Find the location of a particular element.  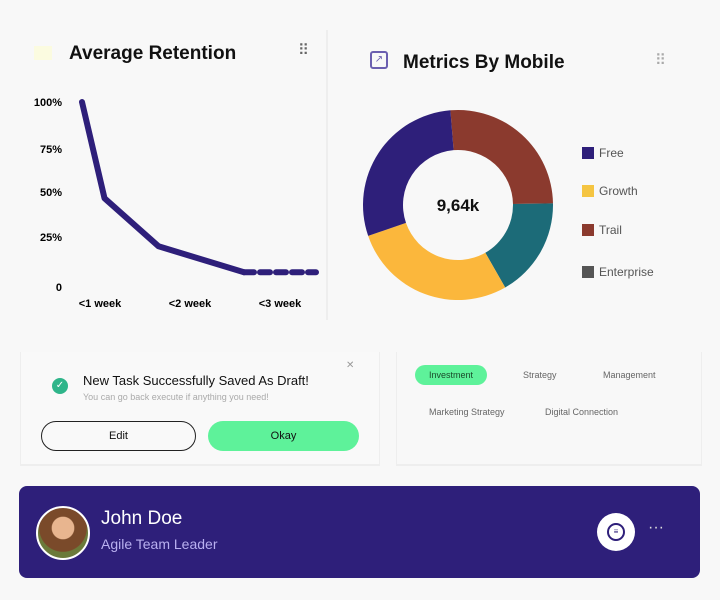

x-tick-label: <3 week is located at coordinates (280, 304).